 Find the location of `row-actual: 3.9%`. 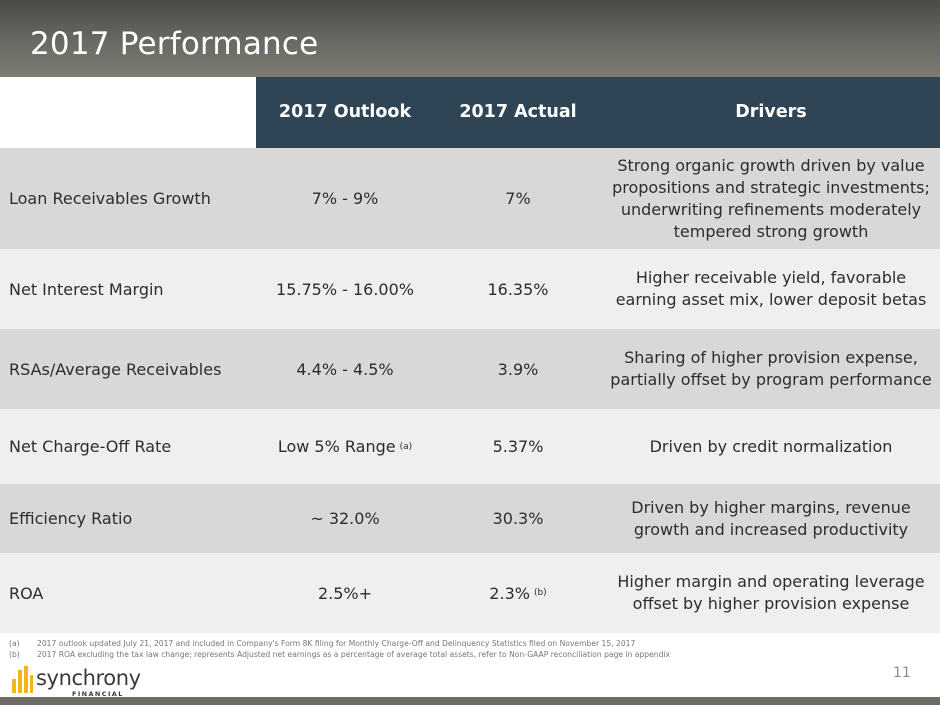

row-actual: 3.9% is located at coordinates (518, 369).